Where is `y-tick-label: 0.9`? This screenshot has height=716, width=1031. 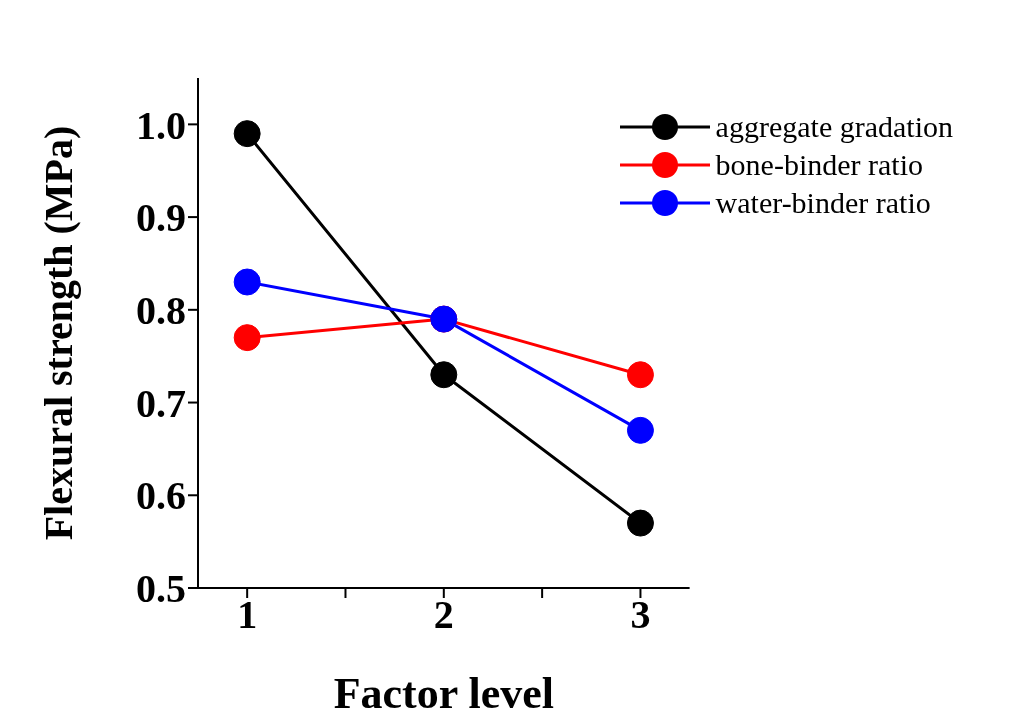
y-tick-label: 0.9 is located at coordinates (161, 218).